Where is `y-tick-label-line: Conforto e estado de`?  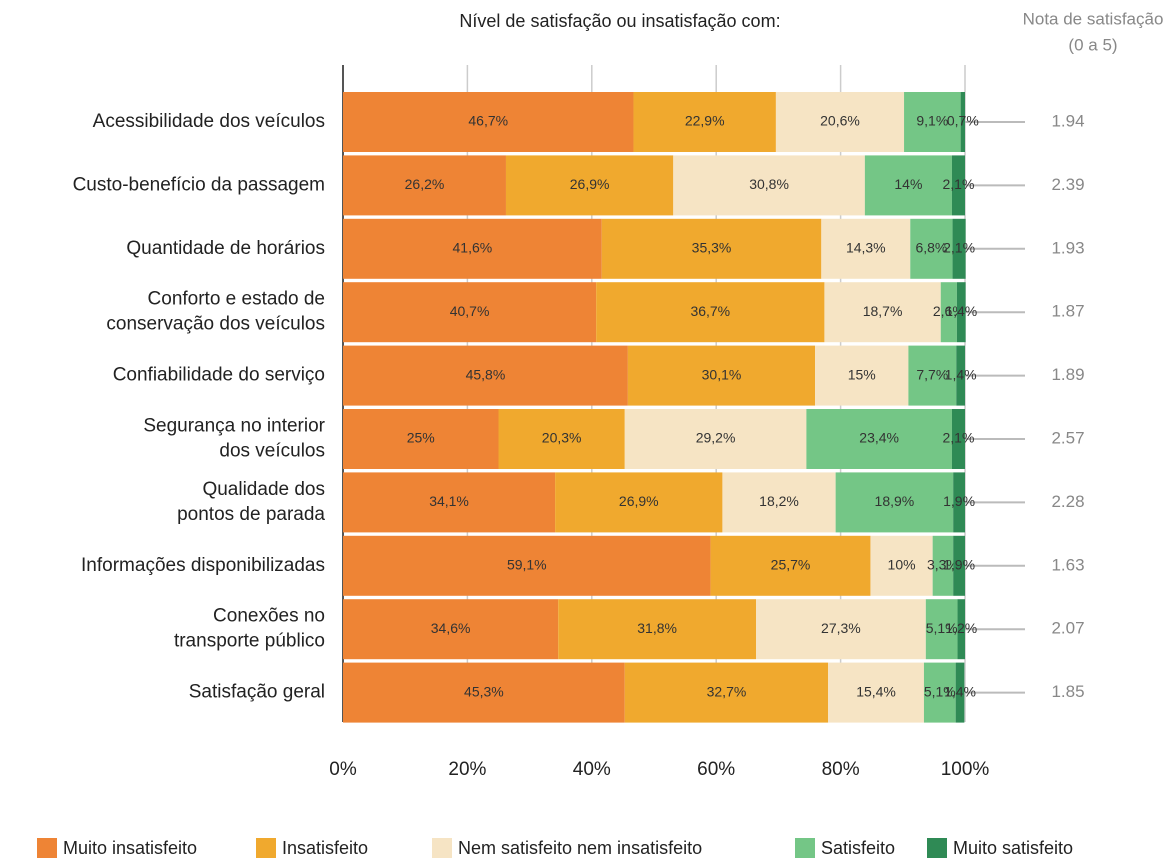
y-tick-label-line: Conforto e estado de is located at coordinates (236, 299).